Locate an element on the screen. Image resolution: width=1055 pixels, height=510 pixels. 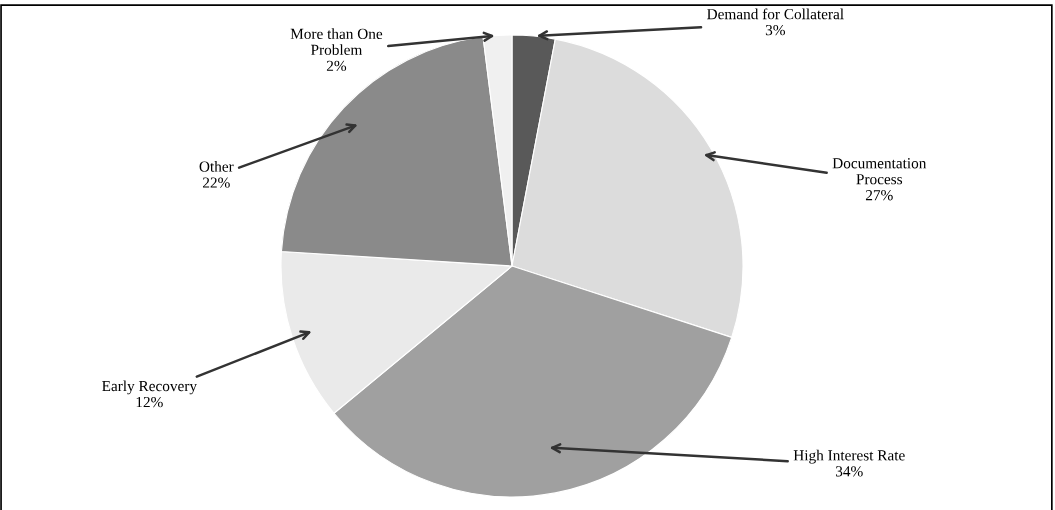
slice-label: Documentation Process is located at coordinates (879, 171).